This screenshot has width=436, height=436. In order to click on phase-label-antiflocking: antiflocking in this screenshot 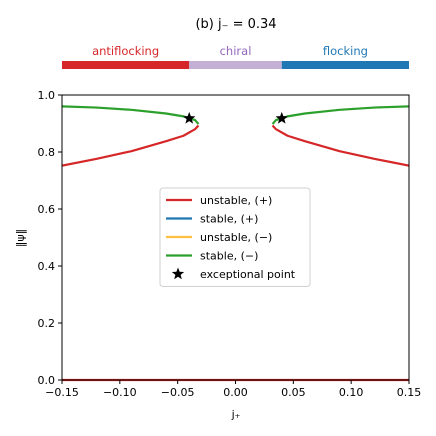, I will do `click(125, 51)`.